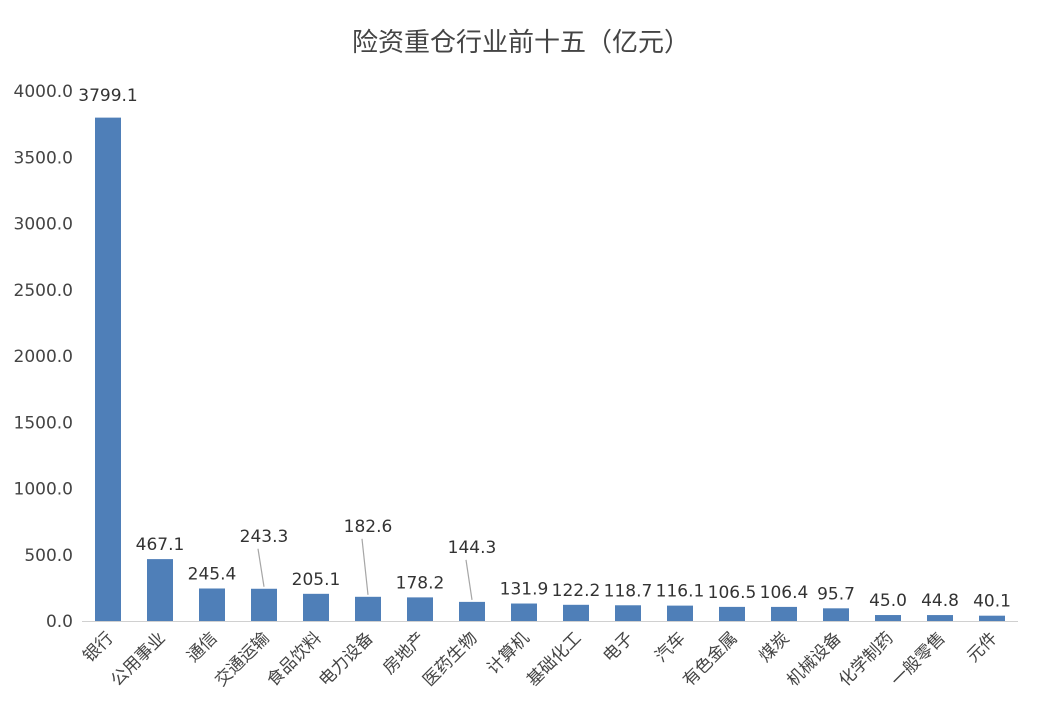  I want to click on y-tick-label: 4000.0, so click(43, 92).